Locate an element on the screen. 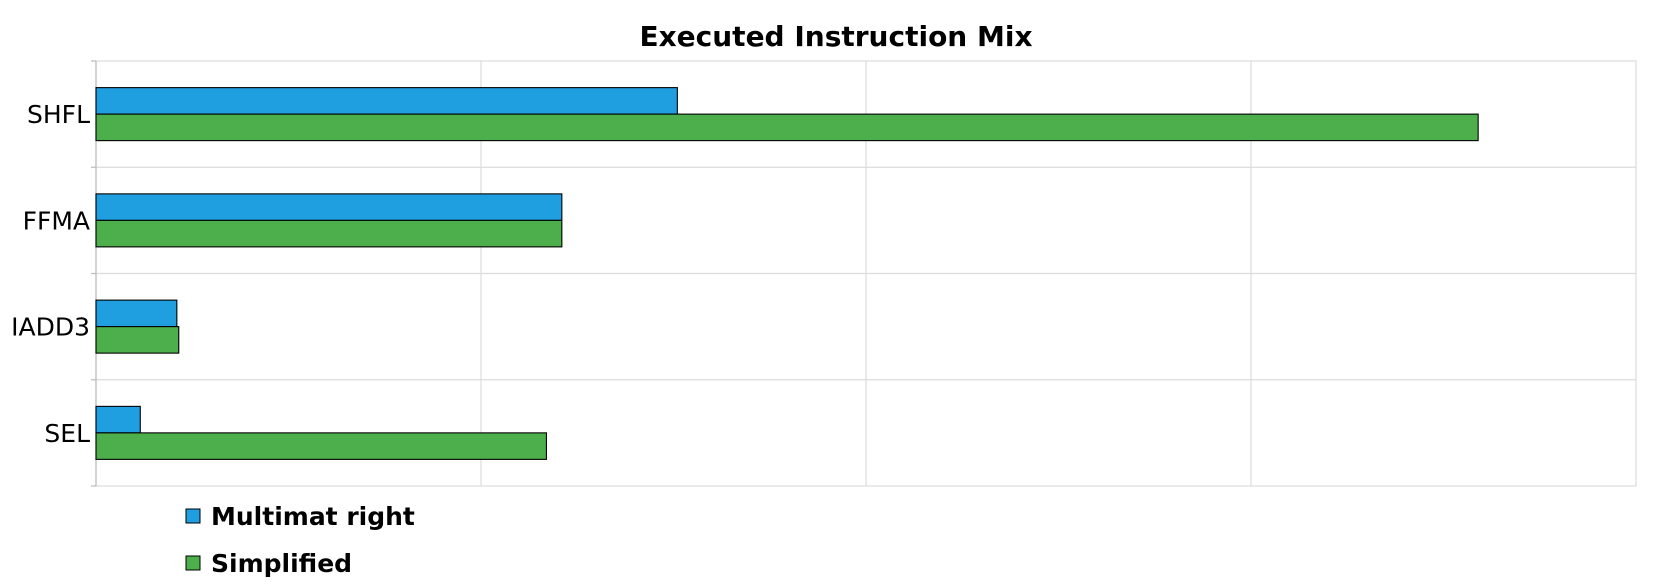 The width and height of the screenshot is (1661, 584). bar-ffma-multimat-right is located at coordinates (329, 207).